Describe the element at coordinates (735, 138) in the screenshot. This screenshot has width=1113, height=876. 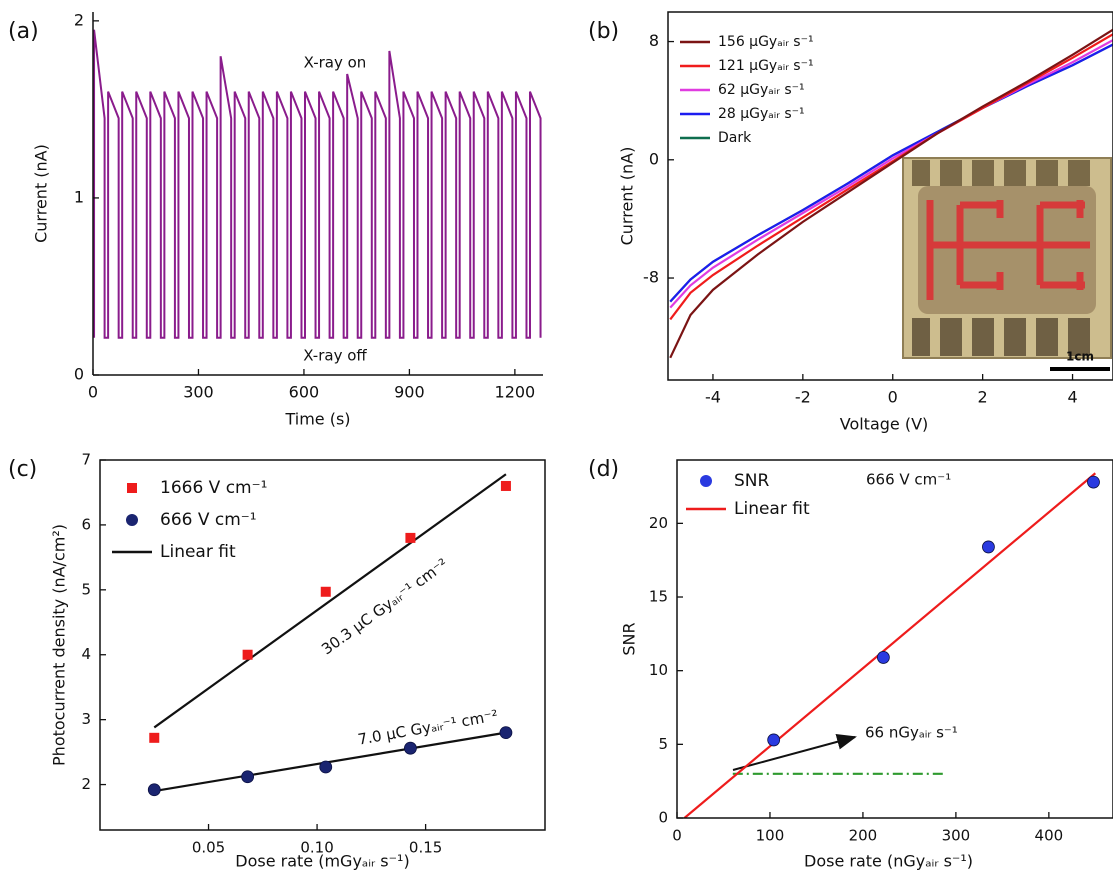
I see `legend-label: Dark` at that location.